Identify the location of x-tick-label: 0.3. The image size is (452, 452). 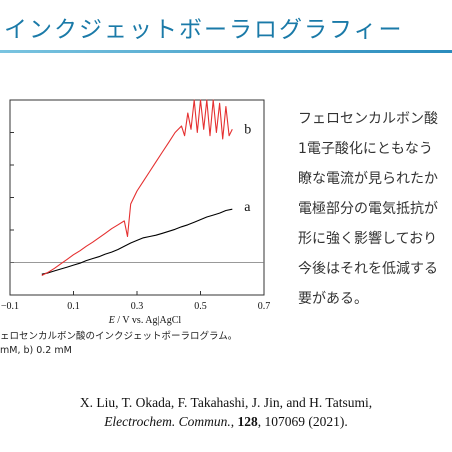
(137, 306).